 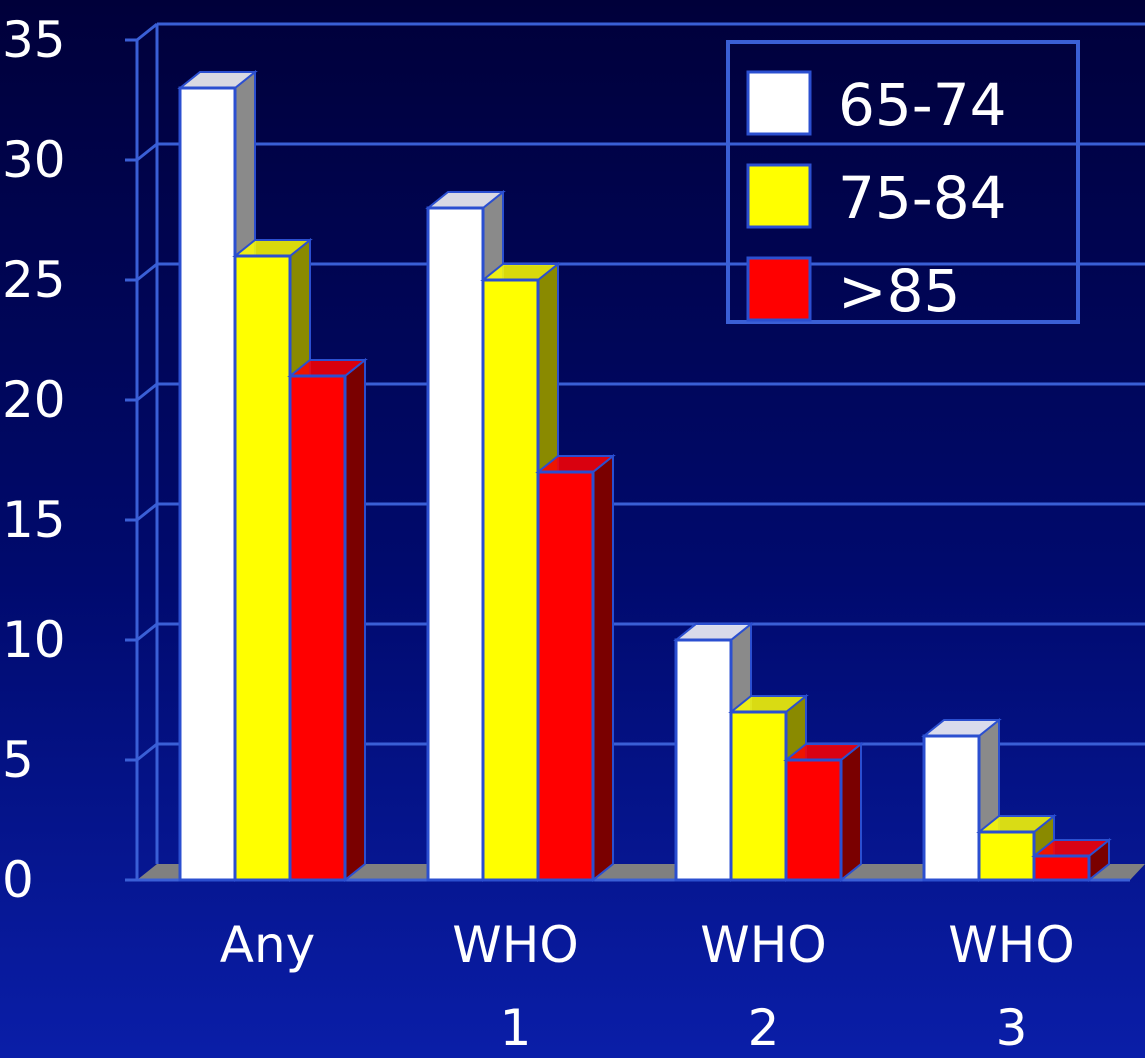 What do you see at coordinates (647, 986) in the screenshot?
I see `category-labels: Any WHO 1 WHO 2 WHO 3` at bounding box center [647, 986].